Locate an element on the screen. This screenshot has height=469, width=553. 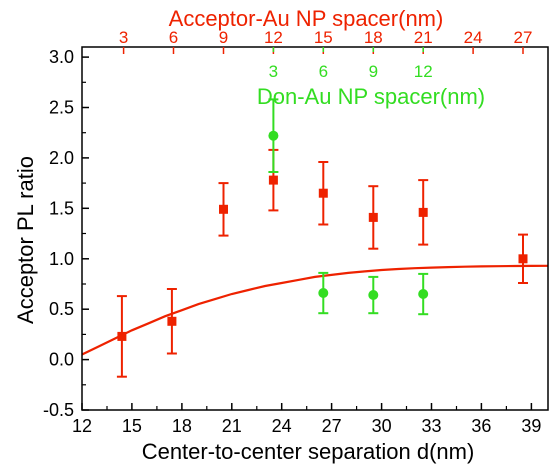
x-tick-label-9: 39 is located at coordinates (531, 426).